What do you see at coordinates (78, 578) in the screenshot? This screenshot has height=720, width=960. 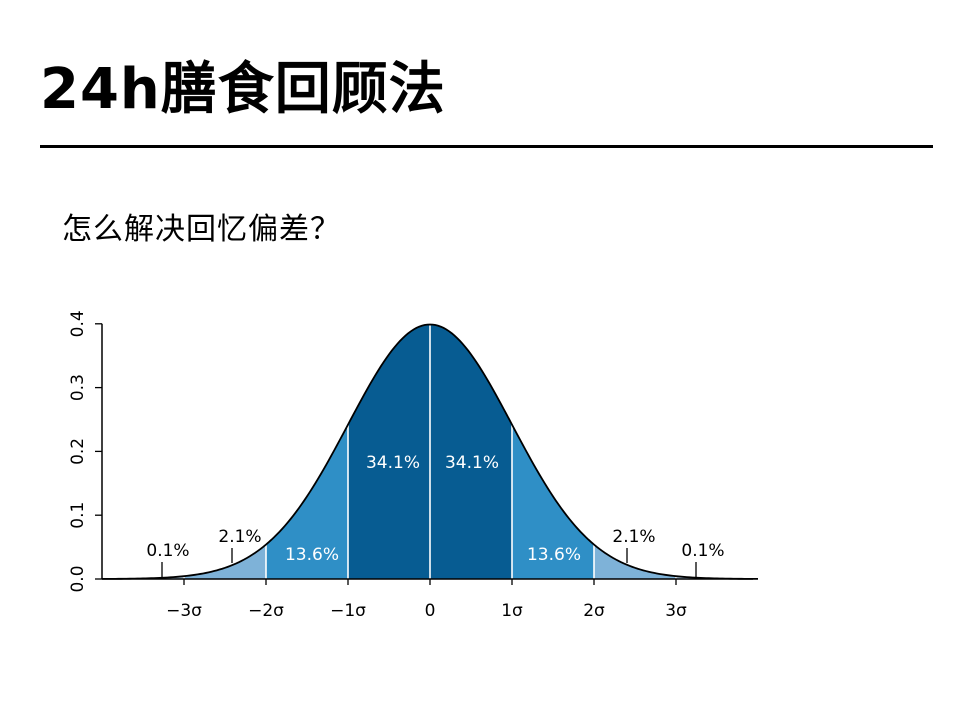 I see `y-tick-label: 0.0` at bounding box center [78, 578].